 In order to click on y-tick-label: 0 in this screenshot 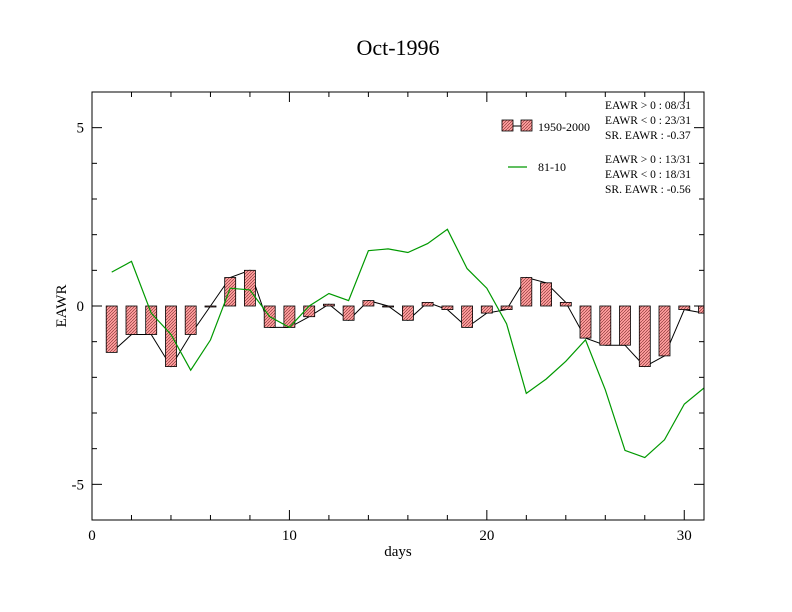, I will do `click(81, 307)`.